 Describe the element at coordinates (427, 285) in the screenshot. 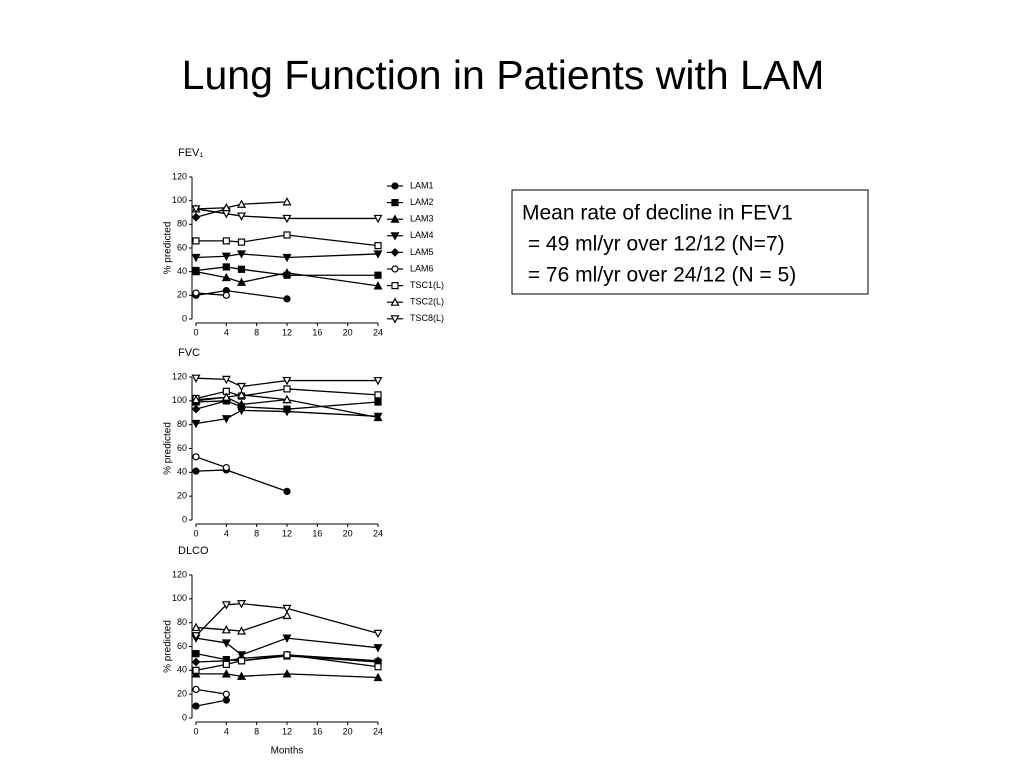

I see `legend-label: TSC1(L)` at that location.